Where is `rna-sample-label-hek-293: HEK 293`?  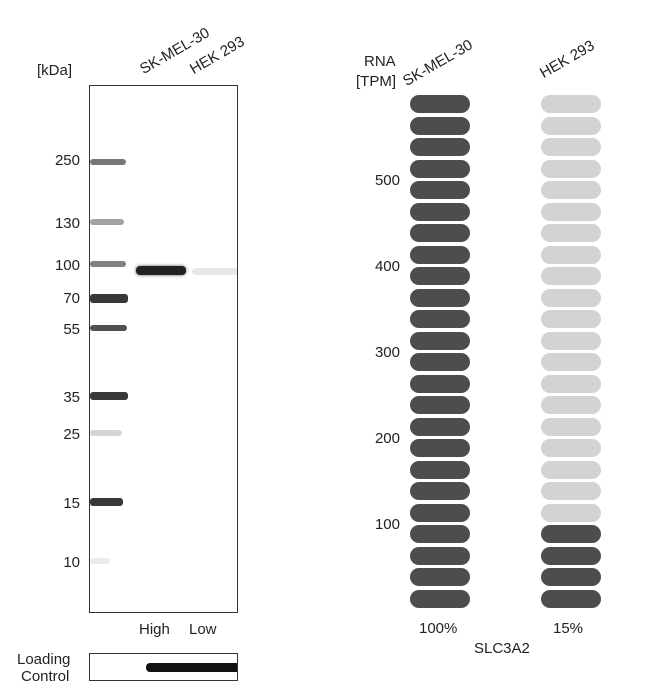 rna-sample-label-hek-293: HEK 293 is located at coordinates (567, 59).